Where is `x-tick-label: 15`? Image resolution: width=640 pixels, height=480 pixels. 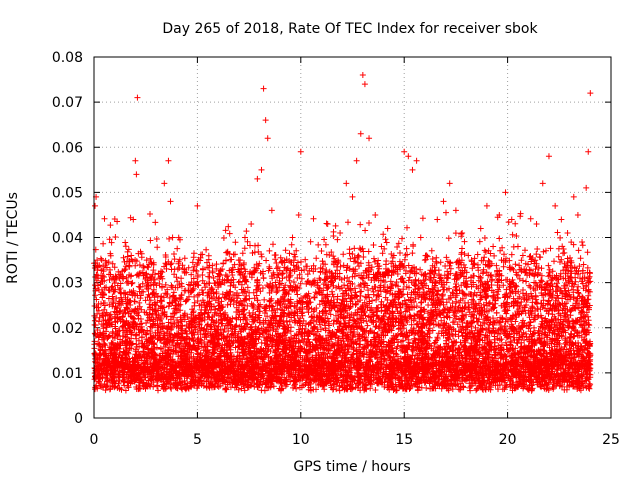
x-tick-label: 15 is located at coordinates (404, 440).